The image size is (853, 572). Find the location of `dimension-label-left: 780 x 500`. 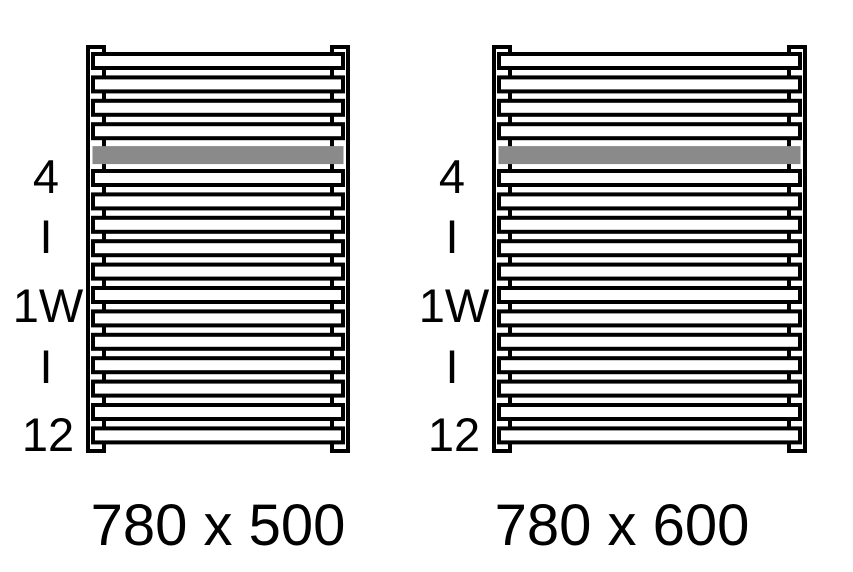

dimension-label-left: 780 x 500 is located at coordinates (218, 525).